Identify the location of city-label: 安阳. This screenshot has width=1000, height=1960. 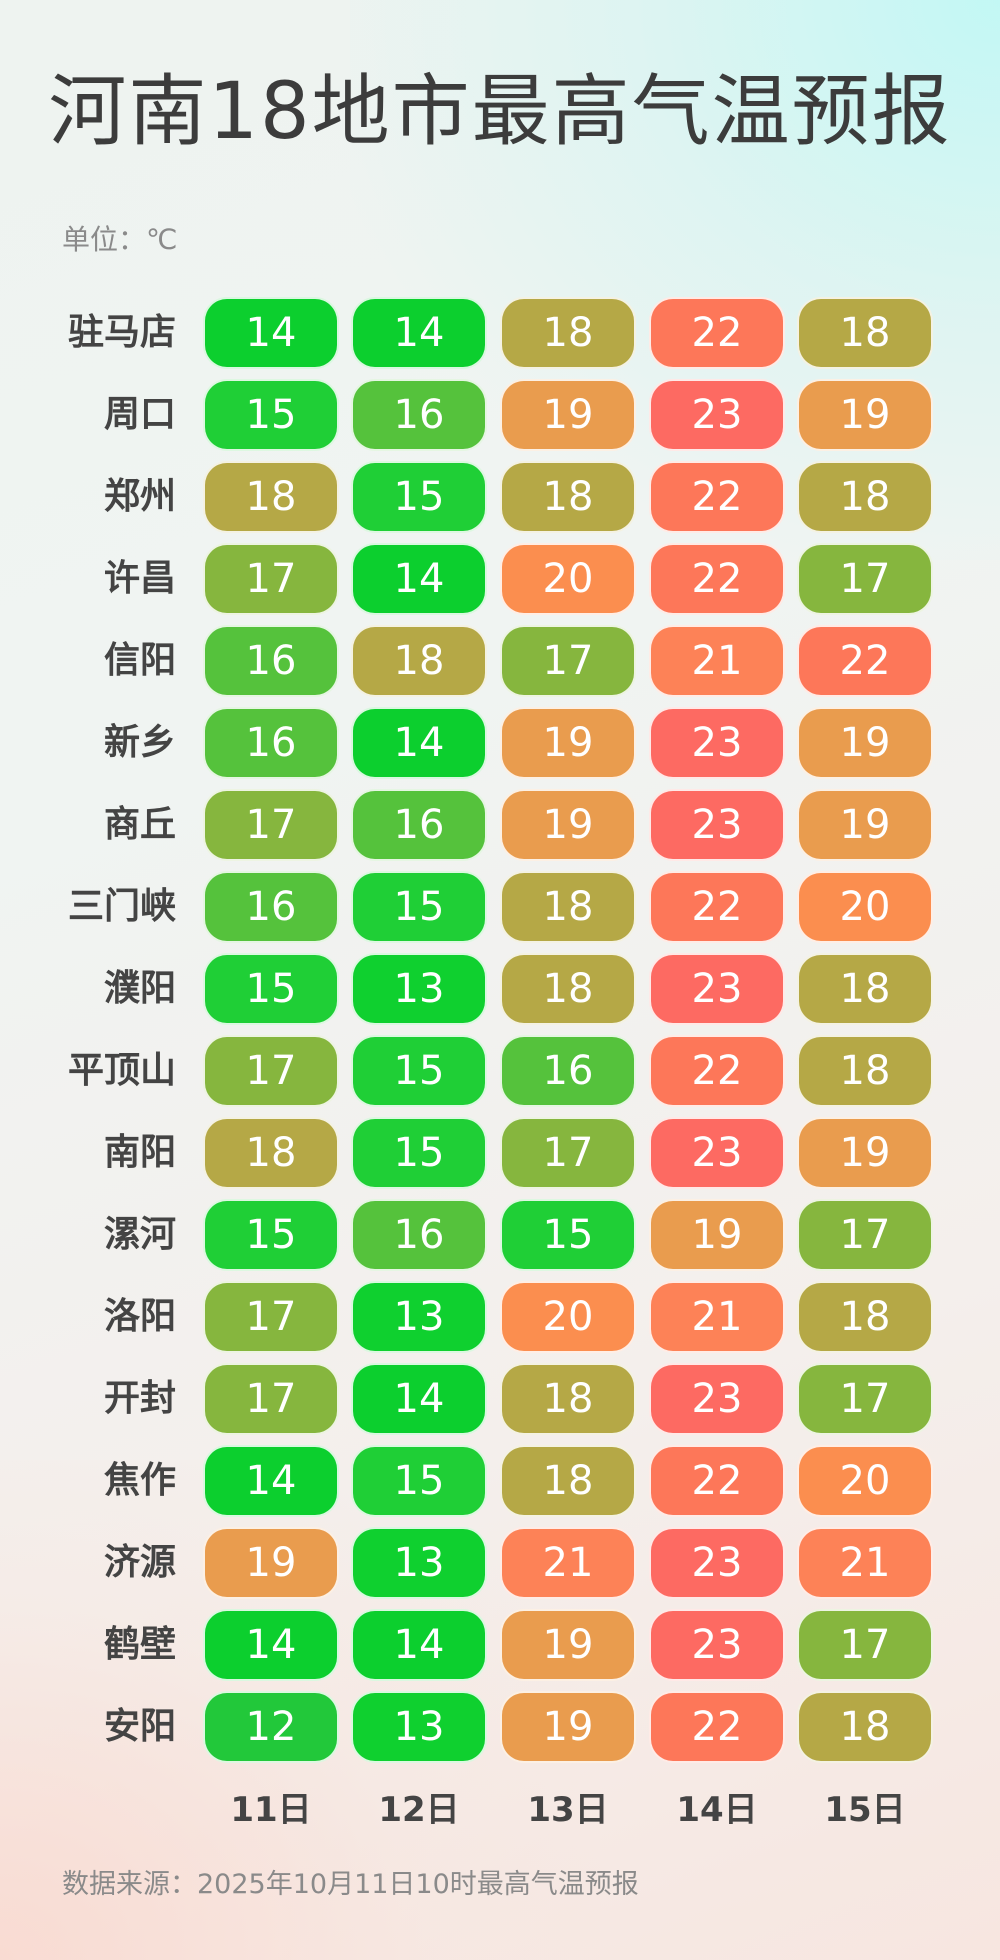
(139, 1726).